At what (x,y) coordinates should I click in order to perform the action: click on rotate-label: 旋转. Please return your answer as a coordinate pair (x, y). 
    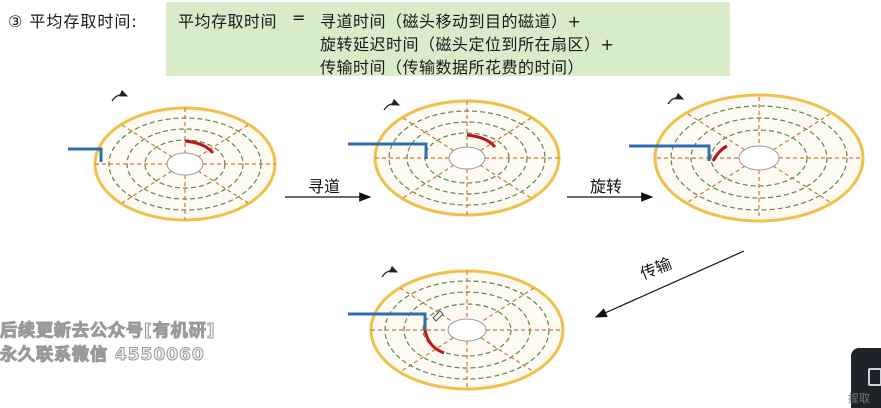
    Looking at the image, I should click on (606, 186).